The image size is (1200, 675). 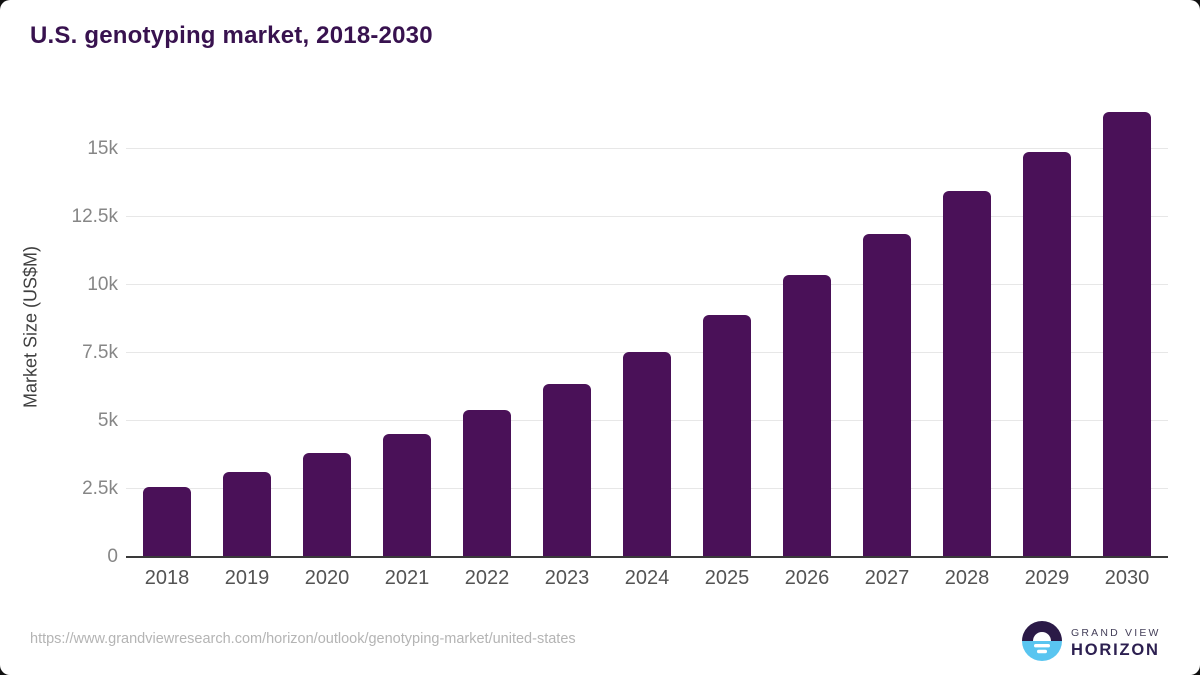 What do you see at coordinates (647, 578) in the screenshot?
I see `x-tick-label-2024: 2024` at bounding box center [647, 578].